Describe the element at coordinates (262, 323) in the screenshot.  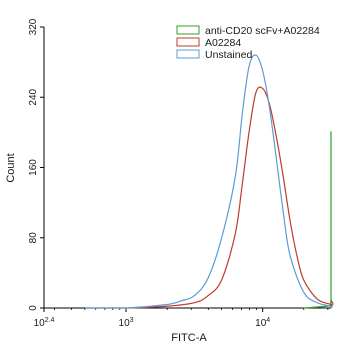
I see `x-tick-label: 10⁴` at that location.